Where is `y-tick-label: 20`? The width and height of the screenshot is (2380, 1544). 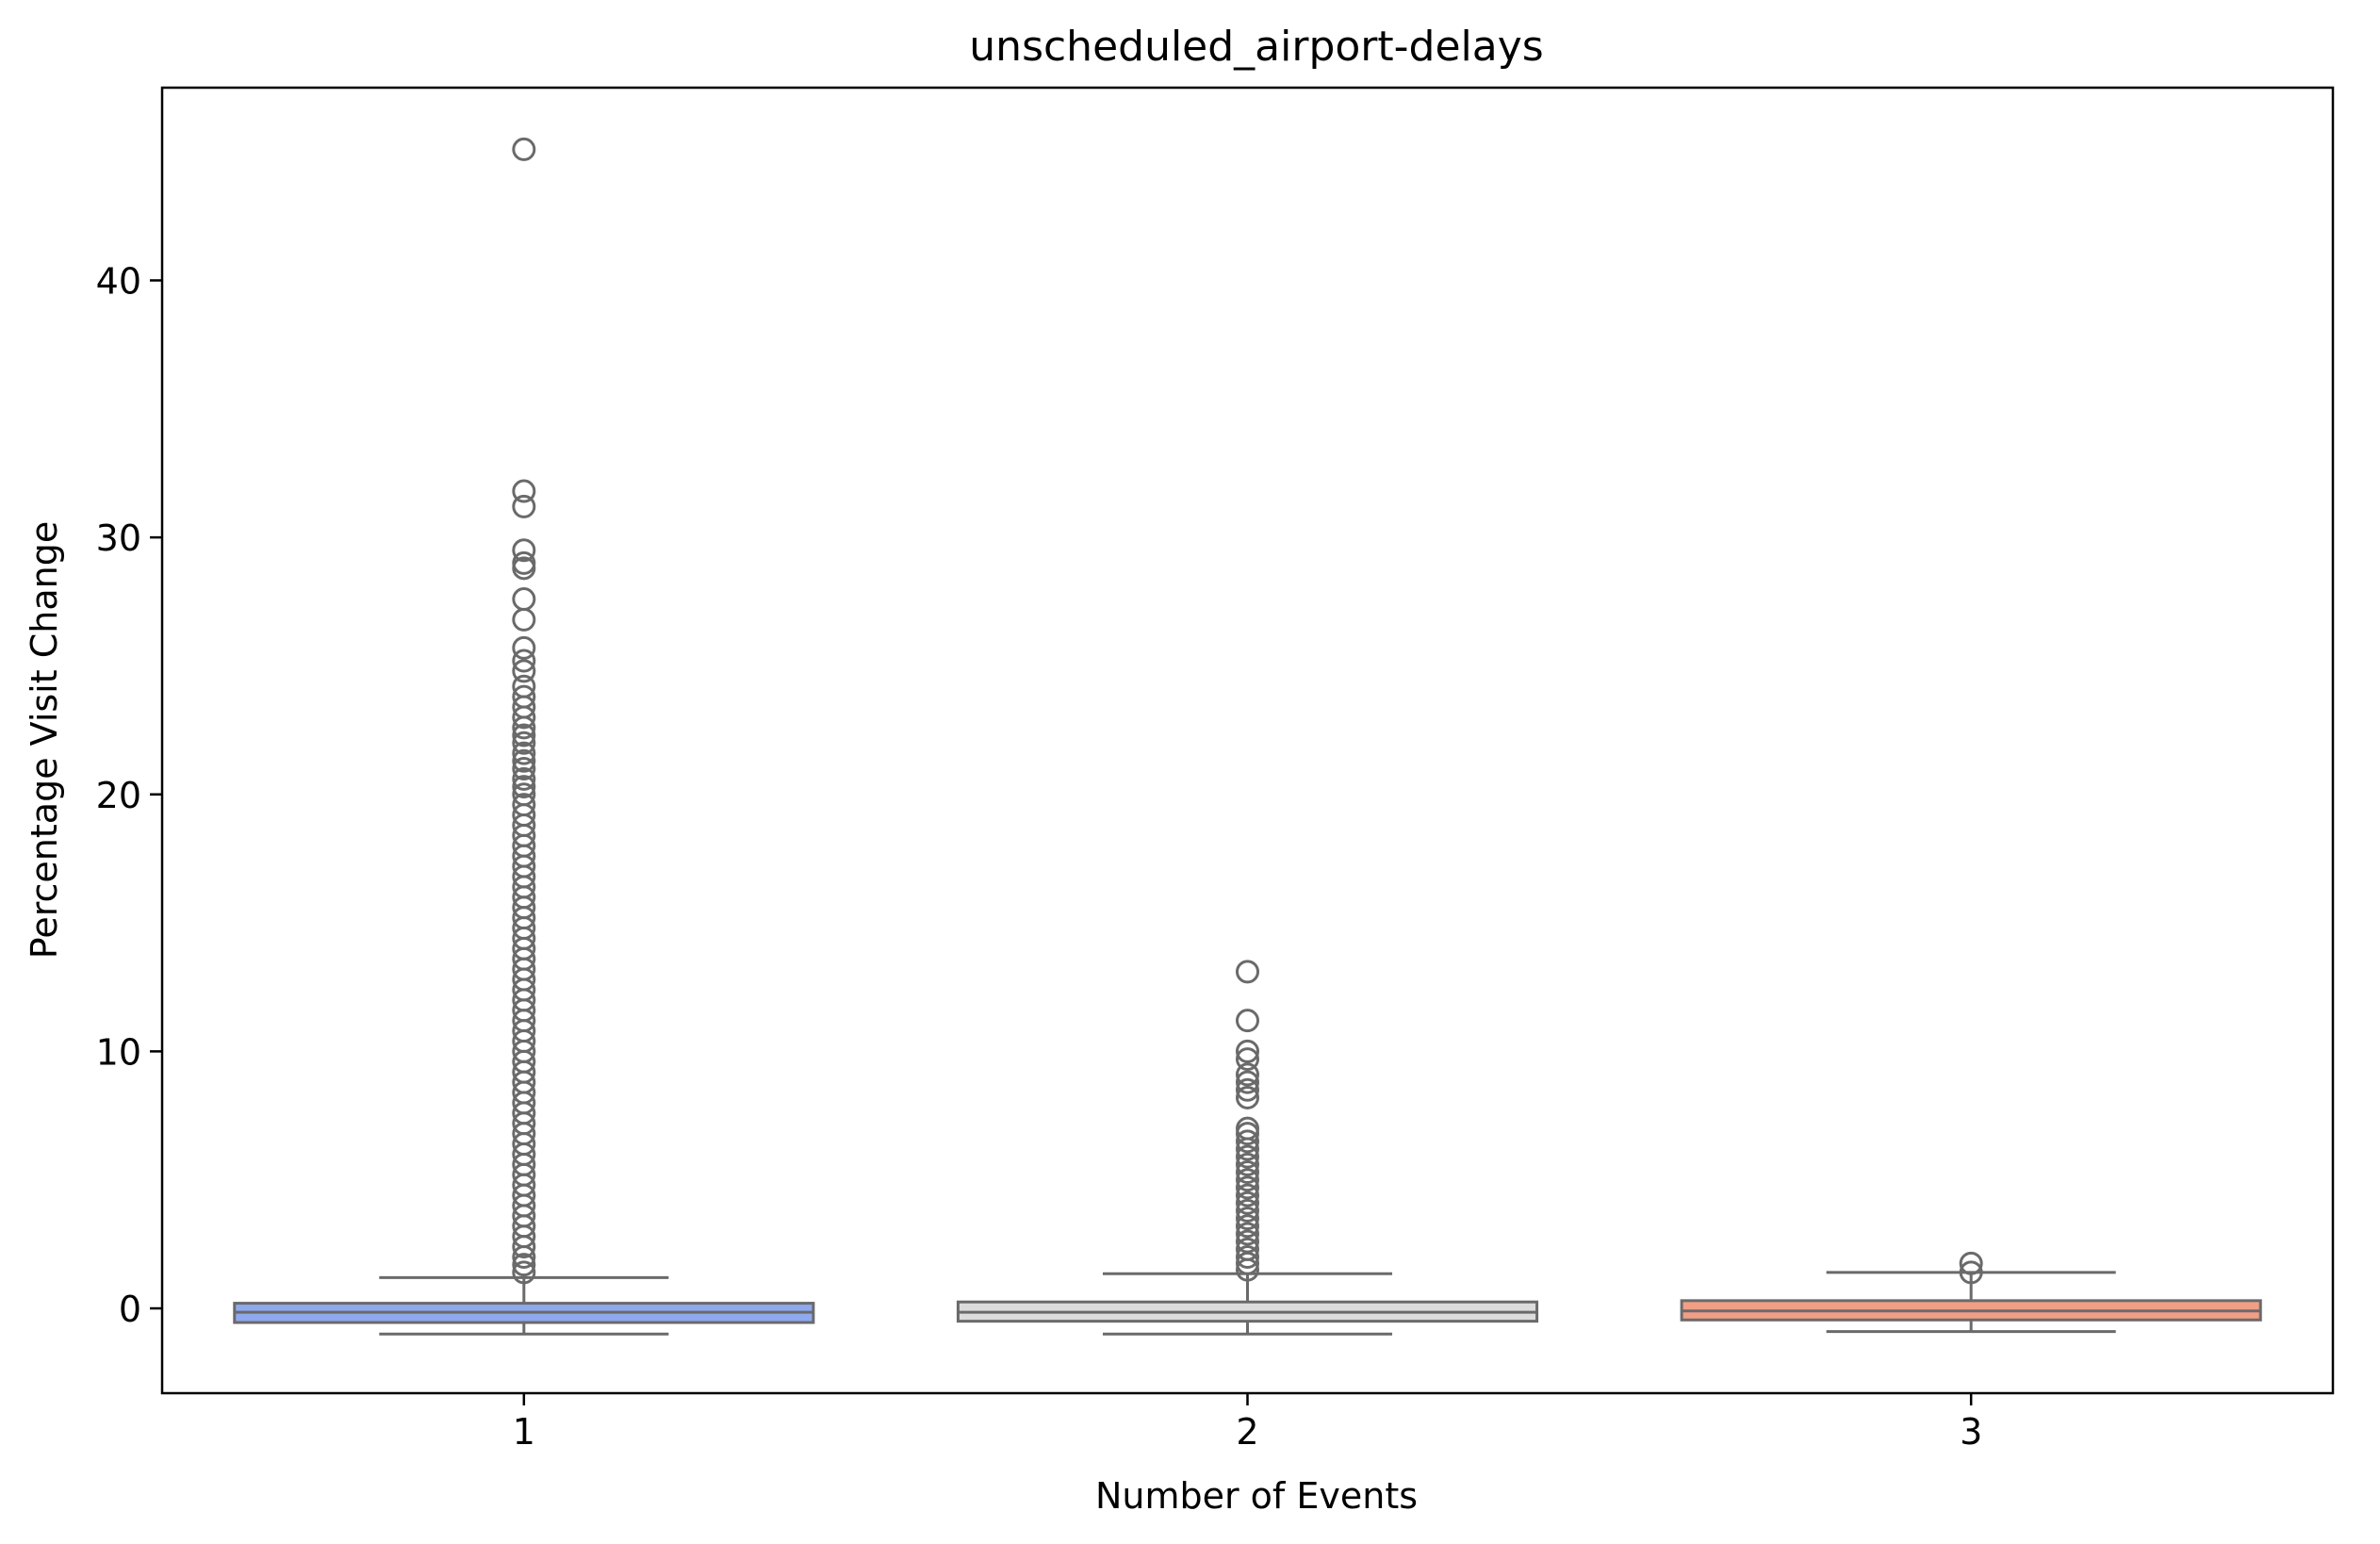
y-tick-label: 20 is located at coordinates (118, 795).